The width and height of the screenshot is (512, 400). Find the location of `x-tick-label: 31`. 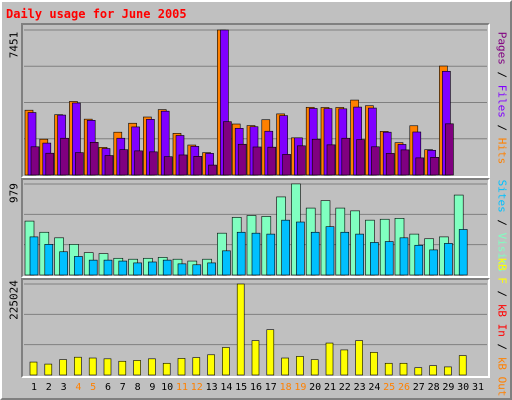

x-tick-label: 31 is located at coordinates (478, 387).